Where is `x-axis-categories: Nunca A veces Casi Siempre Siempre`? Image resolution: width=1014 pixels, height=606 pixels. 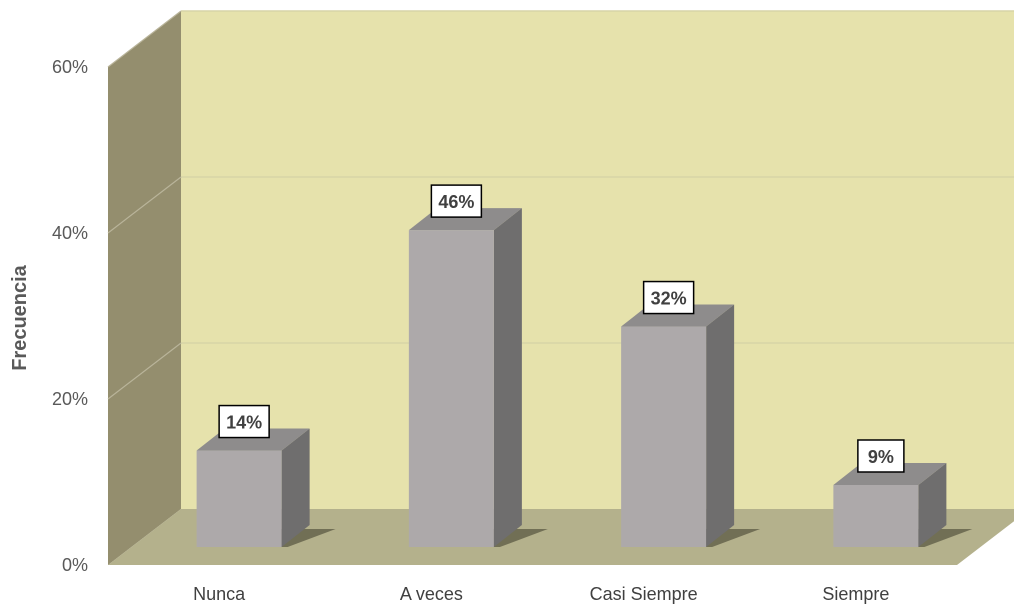 x-axis-categories: Nunca A veces Casi Siempre Siempre is located at coordinates (541, 594).